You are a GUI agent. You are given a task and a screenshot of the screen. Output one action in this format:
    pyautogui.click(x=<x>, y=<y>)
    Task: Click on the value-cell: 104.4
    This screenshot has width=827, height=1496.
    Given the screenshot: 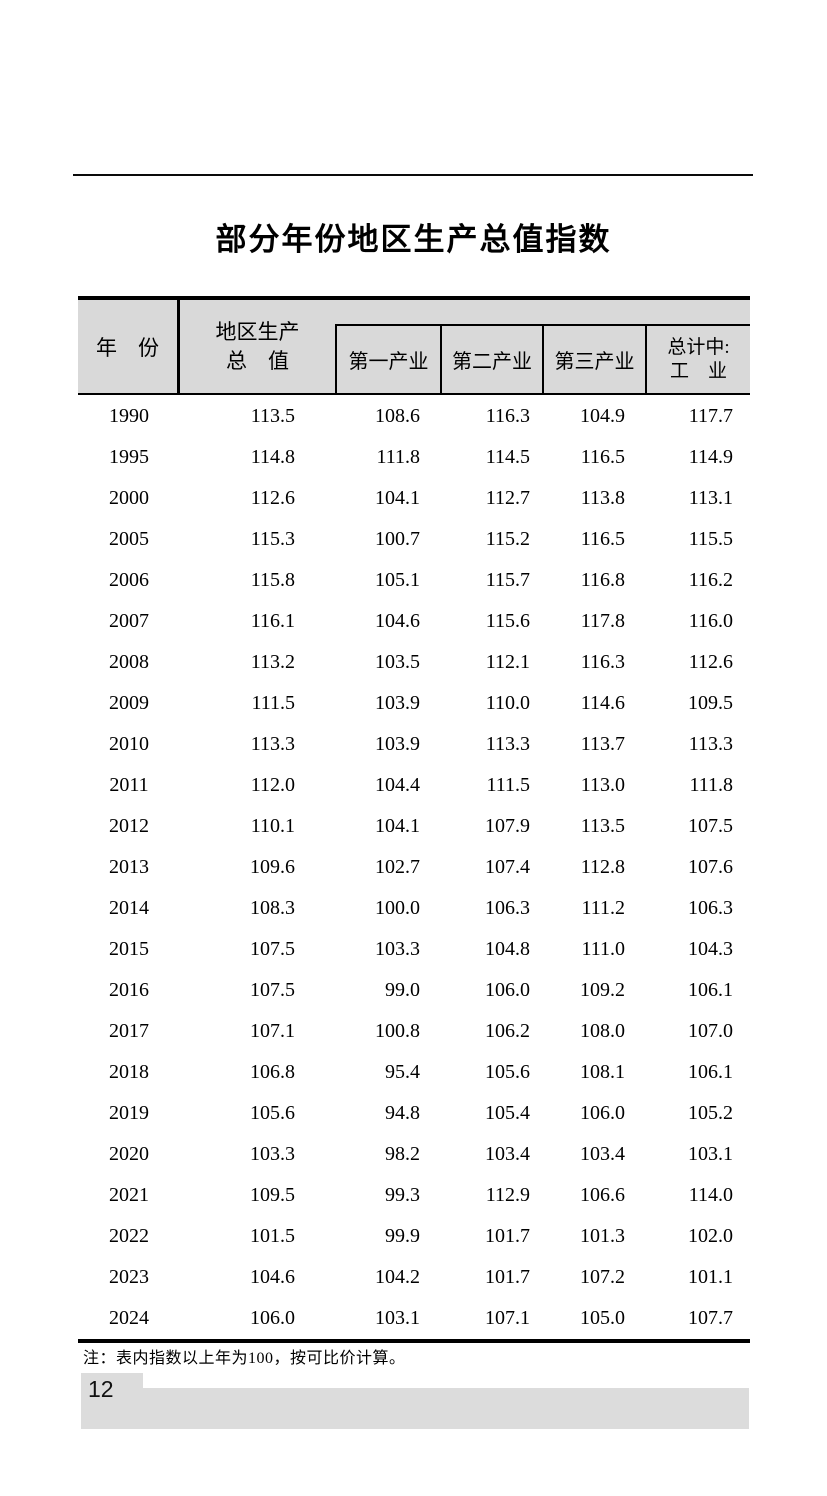 What is the action you would take?
    pyautogui.click(x=397, y=785)
    